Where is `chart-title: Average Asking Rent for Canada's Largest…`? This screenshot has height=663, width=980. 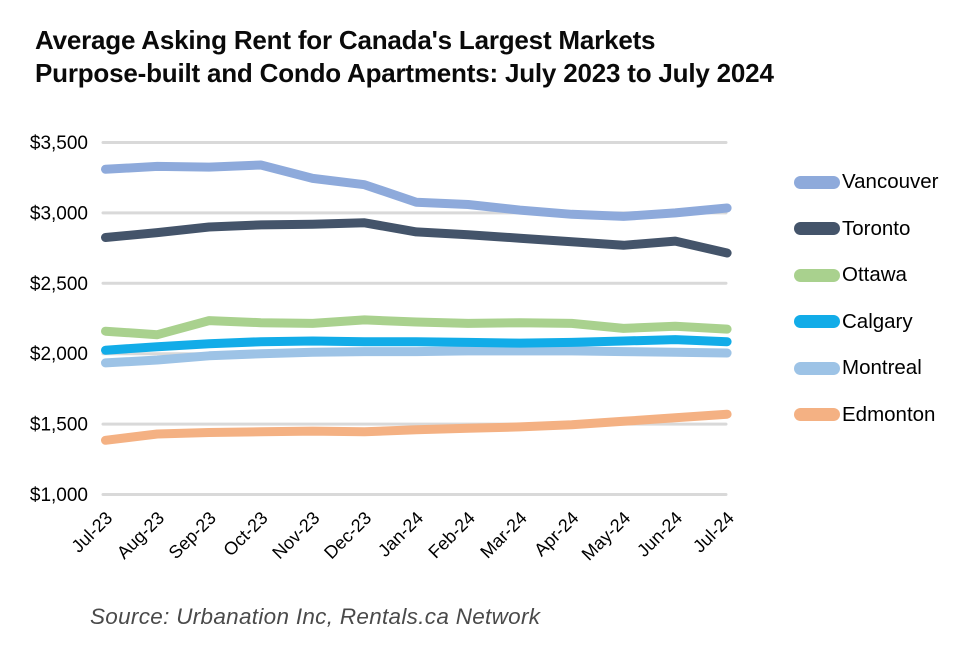 chart-title: Average Asking Rent for Canada's Largest… is located at coordinates (404, 56).